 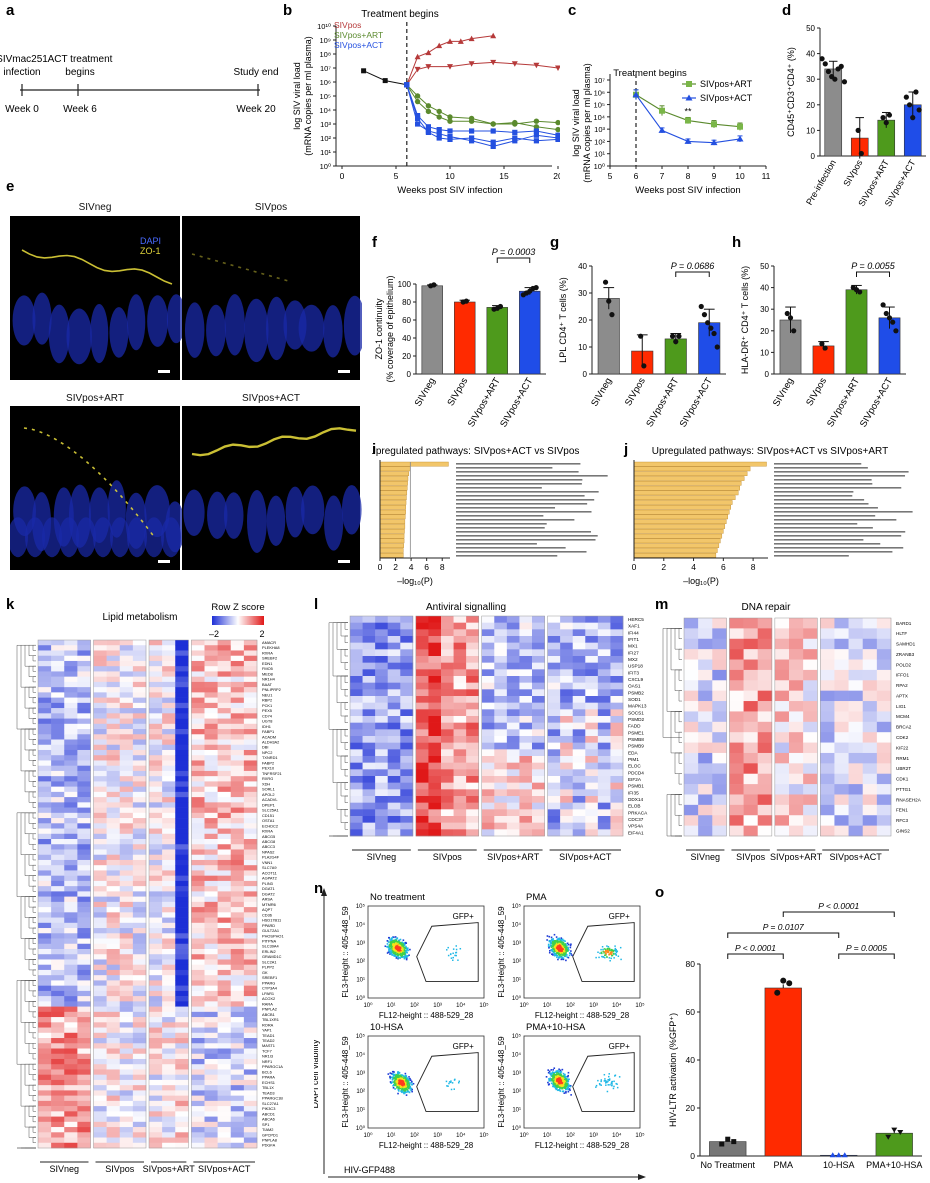 I want to click on m-dendrogram, so click(x=680, y=696).